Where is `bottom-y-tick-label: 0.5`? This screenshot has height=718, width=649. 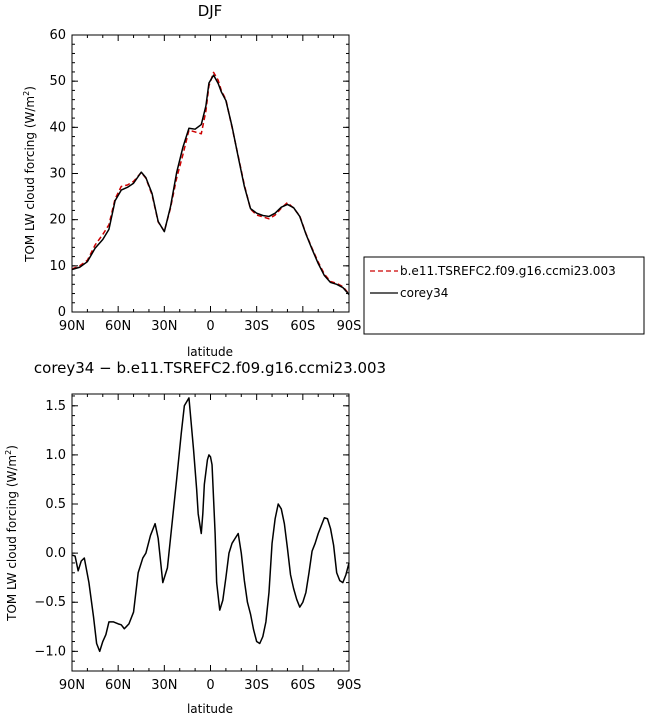
bottom-y-tick-label: 0.5 is located at coordinates (55, 504).